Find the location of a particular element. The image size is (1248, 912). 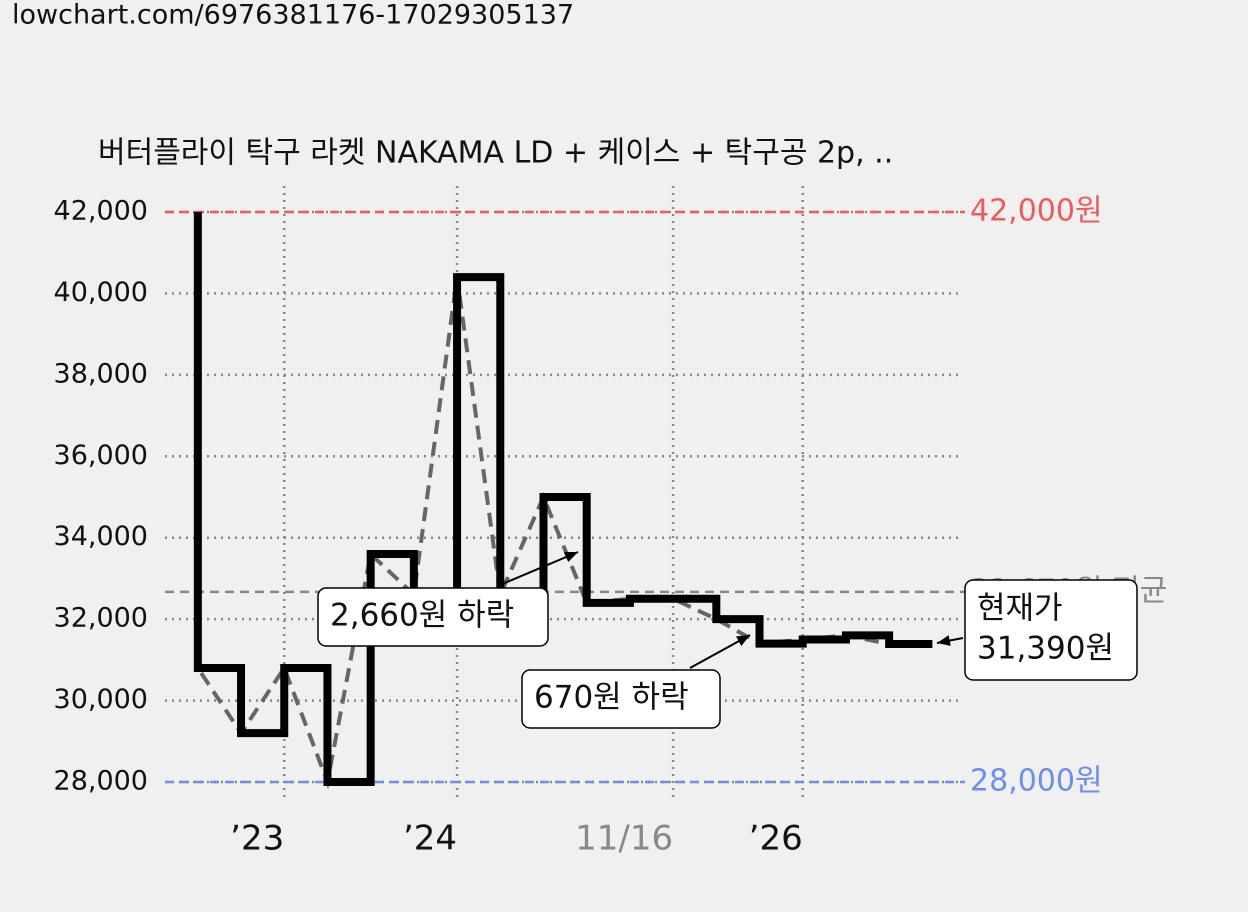

url: lowchart.com/6976381176-17029305137 is located at coordinates (293, 15).